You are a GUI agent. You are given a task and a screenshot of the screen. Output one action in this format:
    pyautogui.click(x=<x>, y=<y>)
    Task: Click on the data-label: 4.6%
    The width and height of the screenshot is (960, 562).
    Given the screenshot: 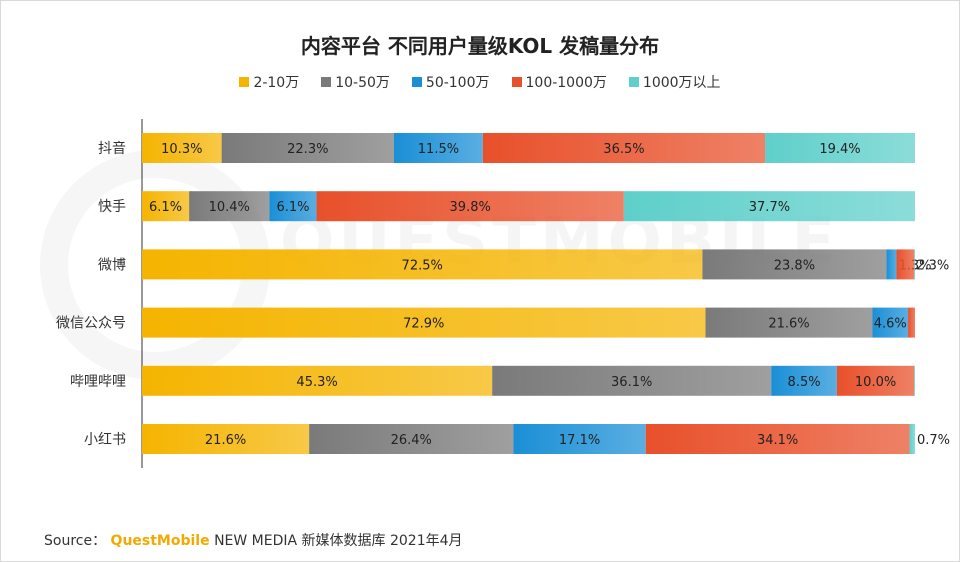 What is the action you would take?
    pyautogui.click(x=890, y=324)
    